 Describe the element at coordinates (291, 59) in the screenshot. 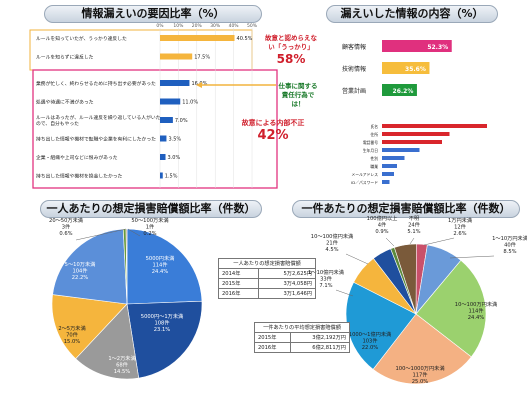

I see `mistake-callout-pct: 58%` at that location.